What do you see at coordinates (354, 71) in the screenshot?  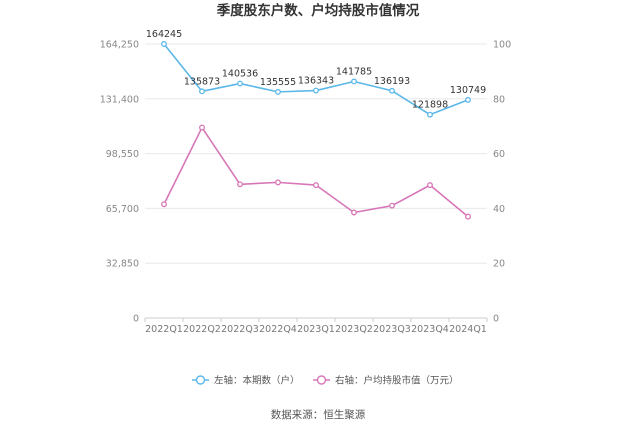 I see `data-label: 141785` at bounding box center [354, 71].